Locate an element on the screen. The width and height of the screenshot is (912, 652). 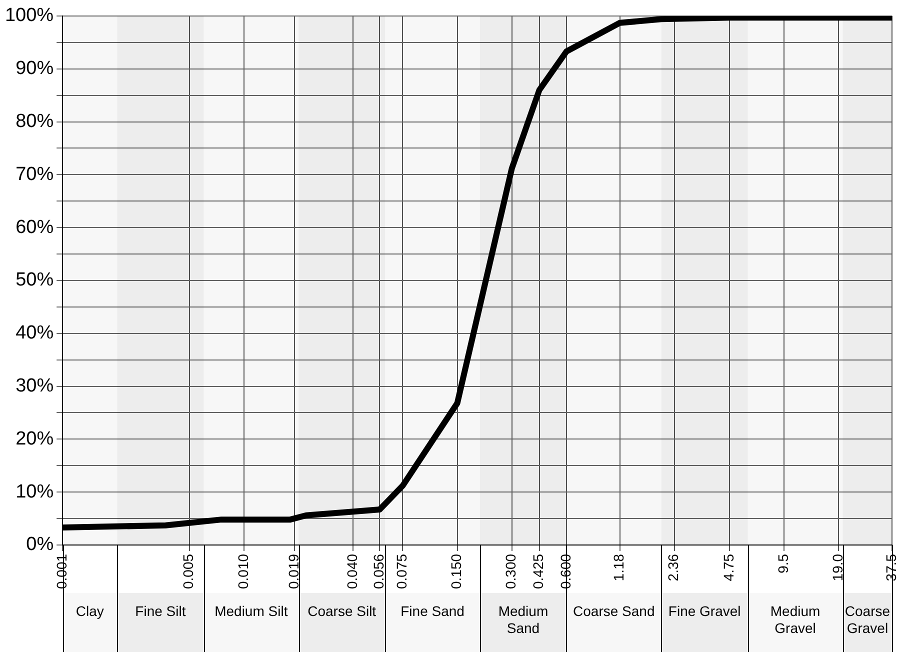
y-tick-label: 80% is located at coordinates (35, 121).